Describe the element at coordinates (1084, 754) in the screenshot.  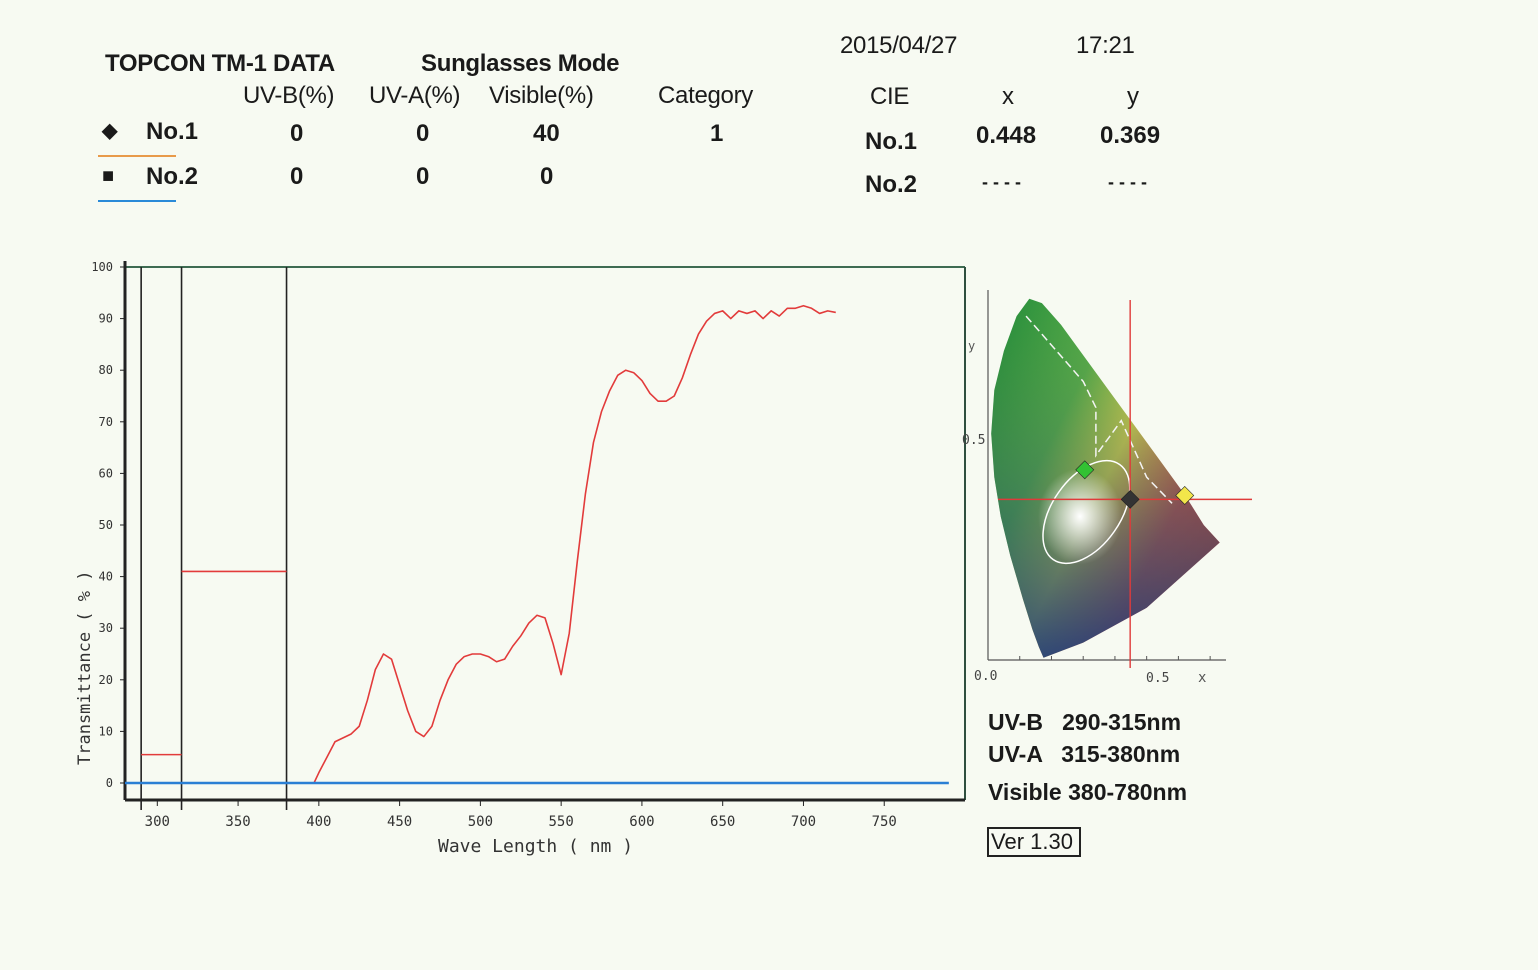
I see `uva-range: UV-A 315-380nm` at that location.